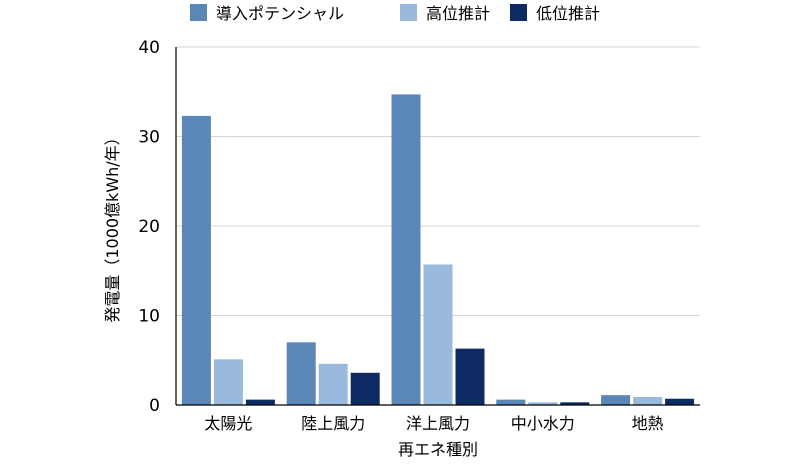 The image size is (800, 465). I want to click on x-tick-label: 中小水力, so click(543, 423).